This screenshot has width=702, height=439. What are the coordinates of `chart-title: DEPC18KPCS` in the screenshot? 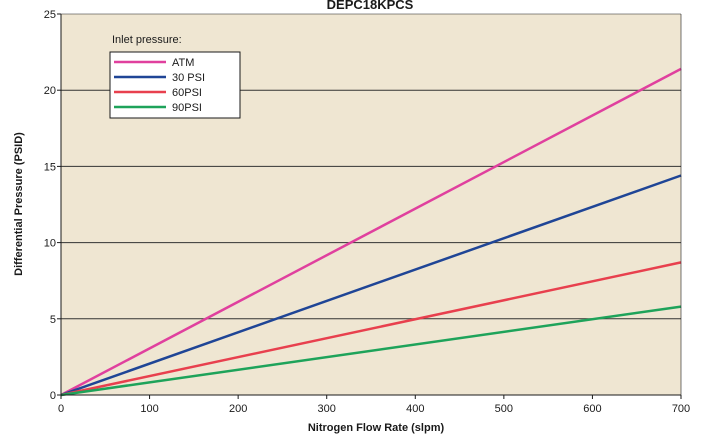 It's located at (370, 6).